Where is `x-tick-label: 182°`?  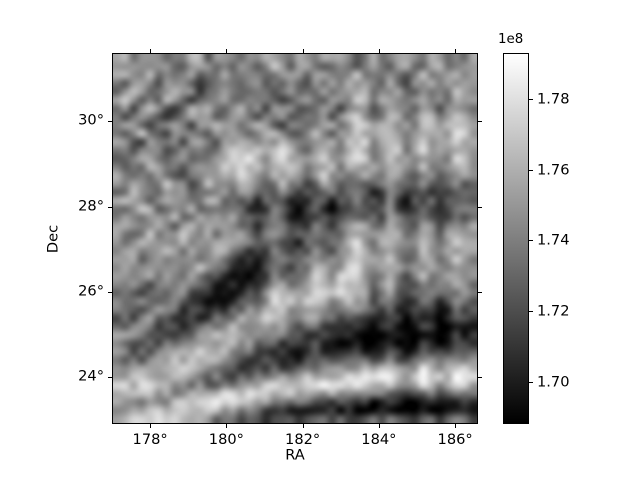
x-tick-label: 182° is located at coordinates (303, 439).